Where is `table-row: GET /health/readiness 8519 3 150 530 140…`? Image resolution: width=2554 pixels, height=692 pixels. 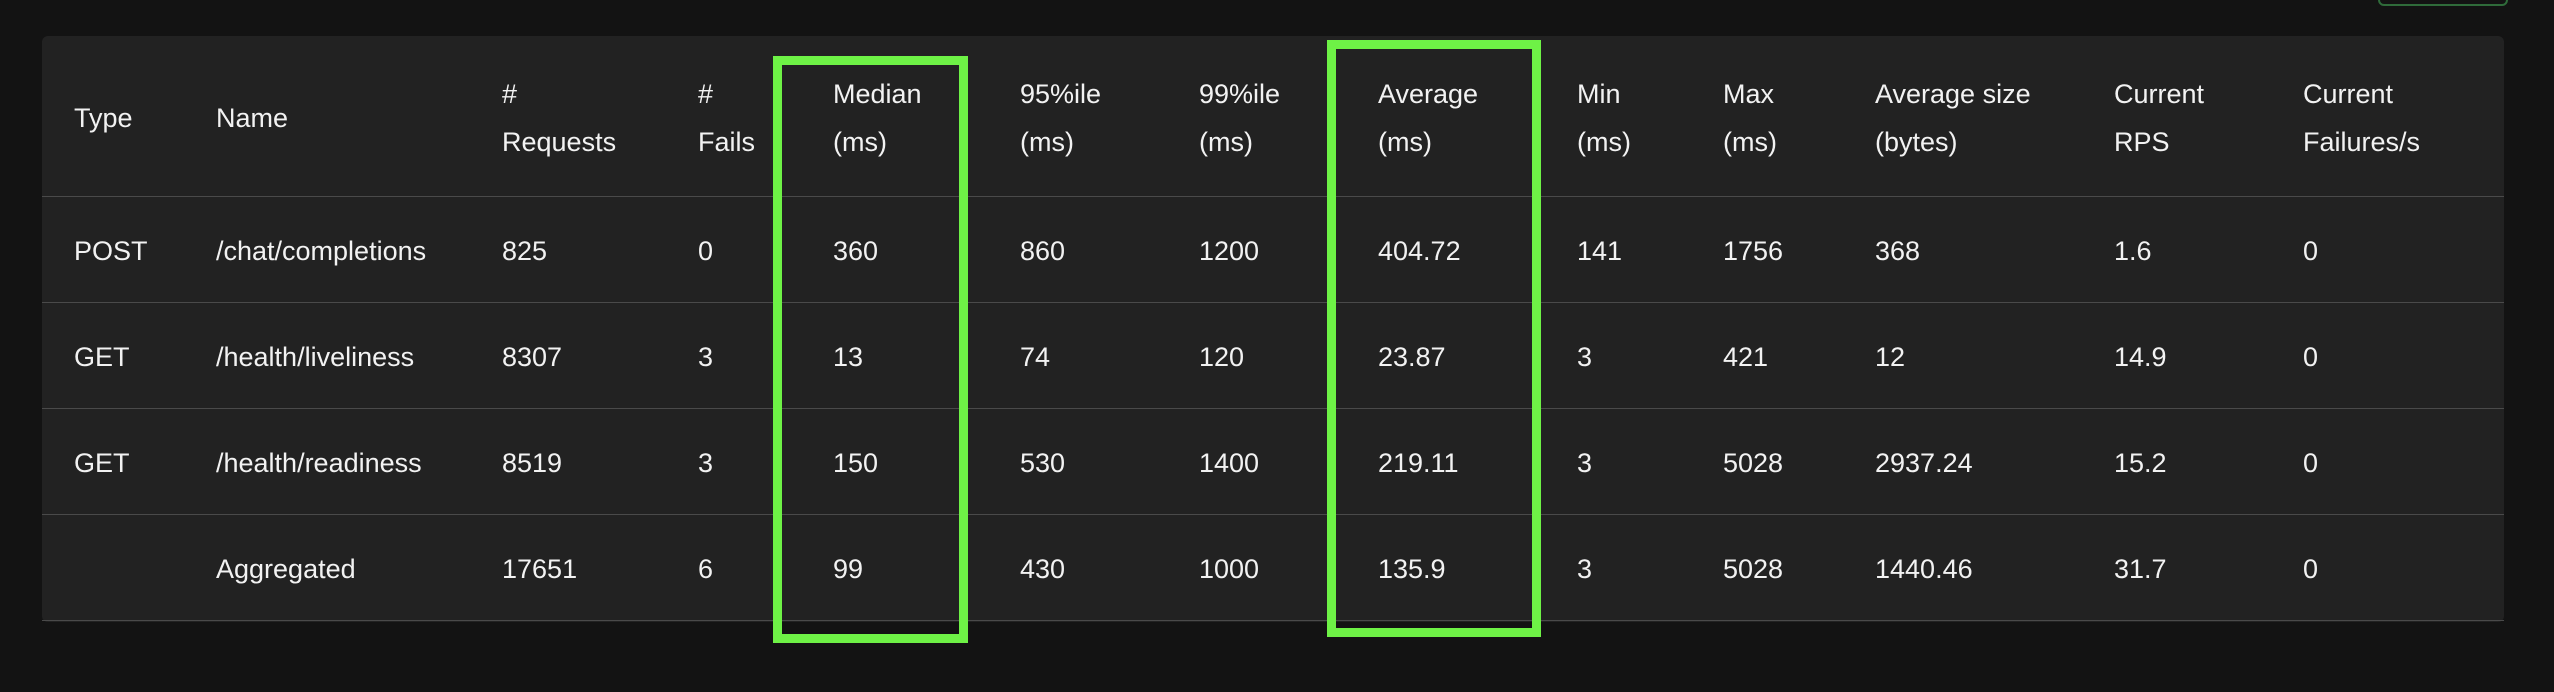 table-row: GET /health/readiness 8519 3 150 530 140… is located at coordinates (1273, 462).